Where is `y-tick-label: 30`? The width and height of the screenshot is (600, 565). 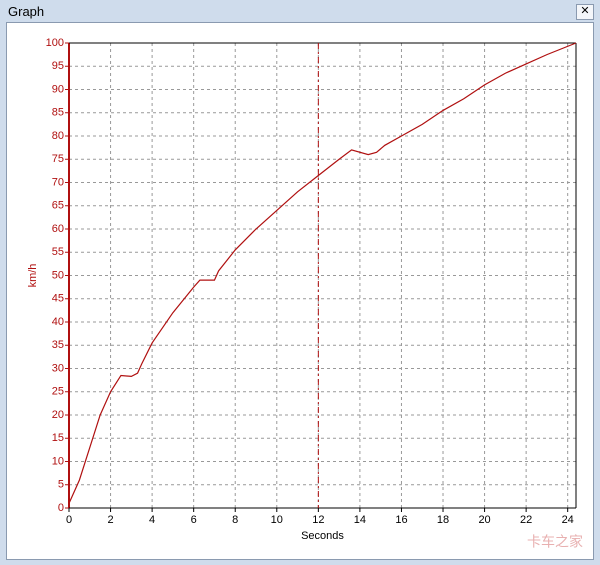 y-tick-label: 30 is located at coordinates (58, 368).